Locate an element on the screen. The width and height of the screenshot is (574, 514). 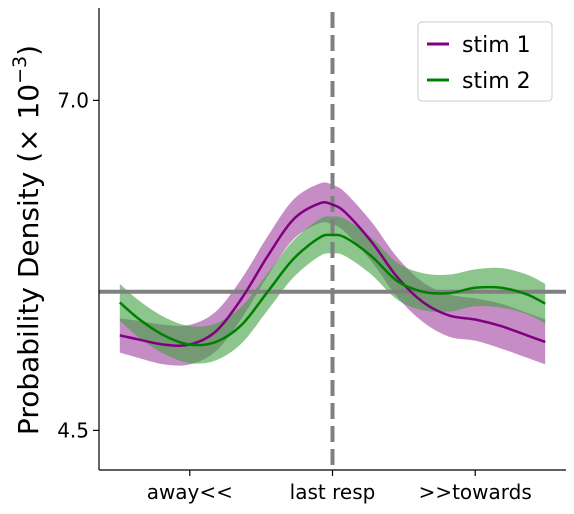
x-tick-label: last resp is located at coordinates (333, 492).